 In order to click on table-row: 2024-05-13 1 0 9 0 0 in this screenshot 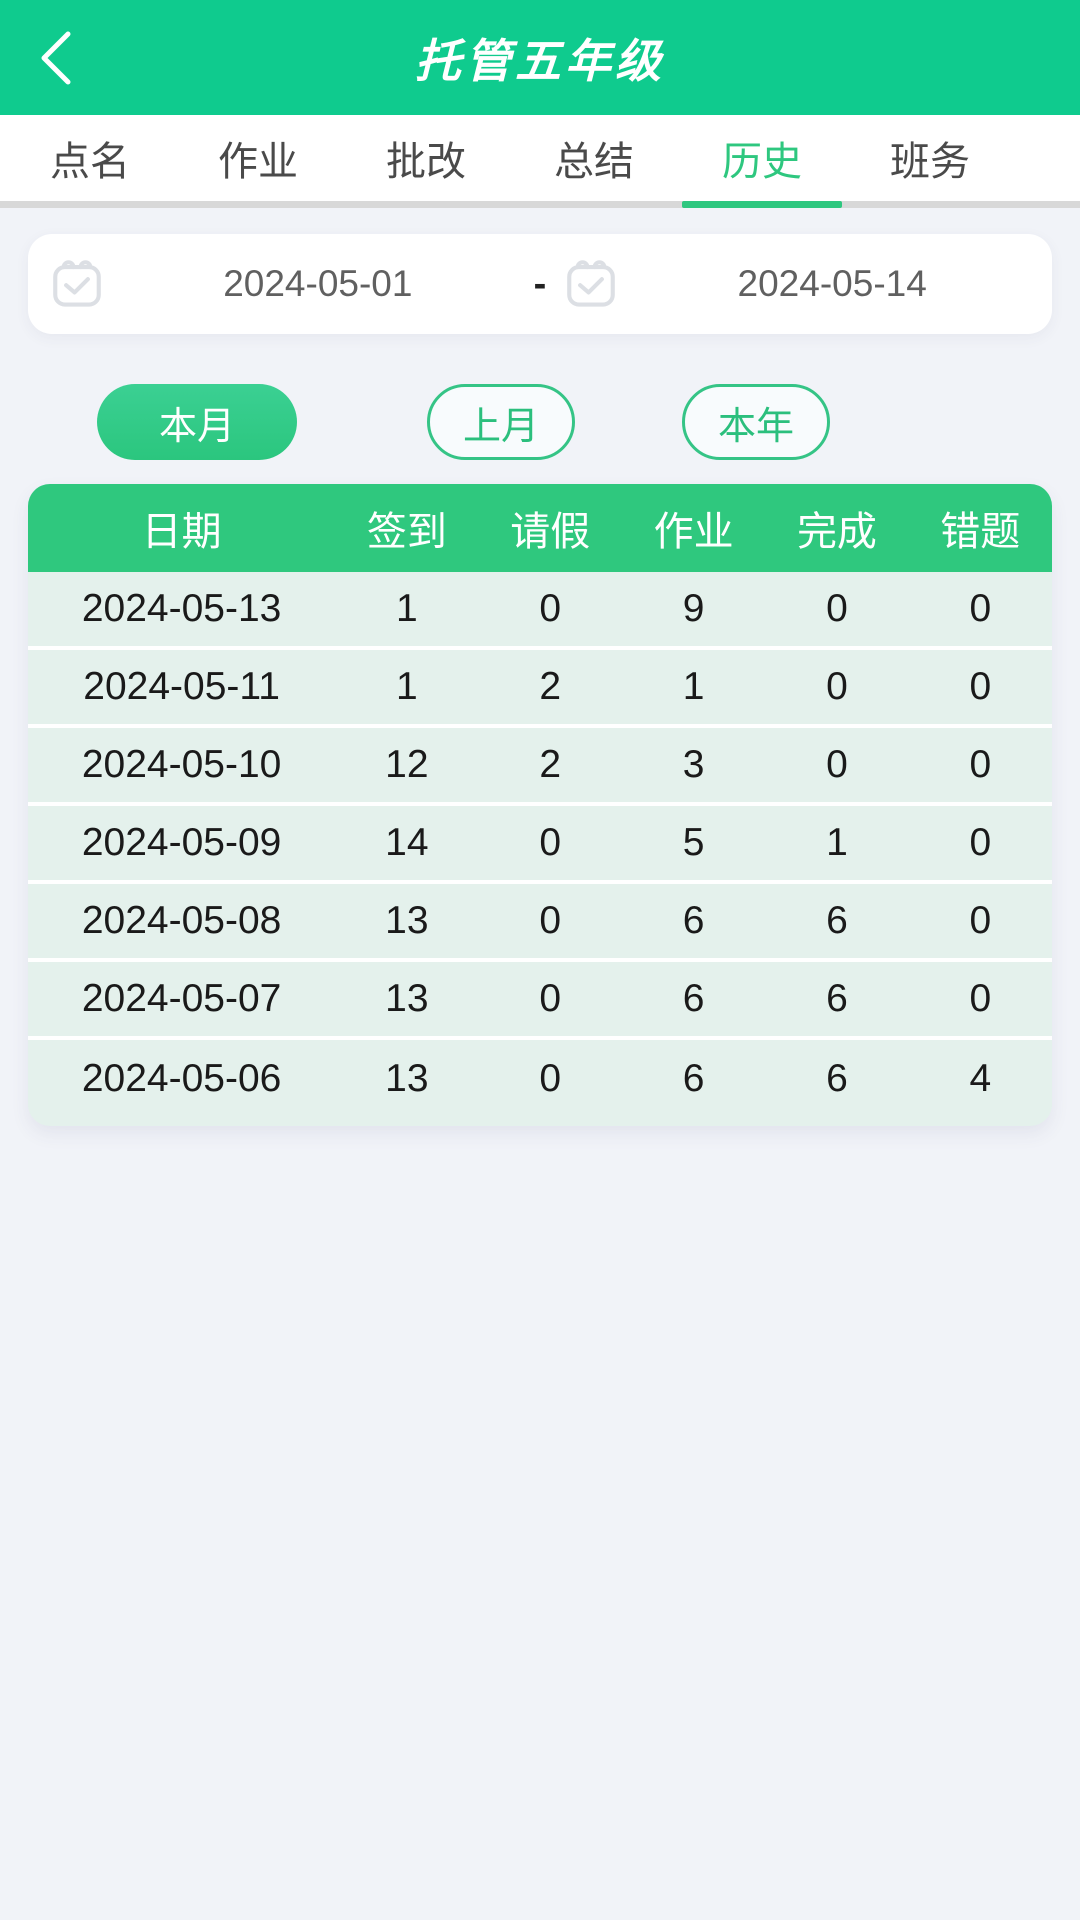, I will do `click(540, 611)`.